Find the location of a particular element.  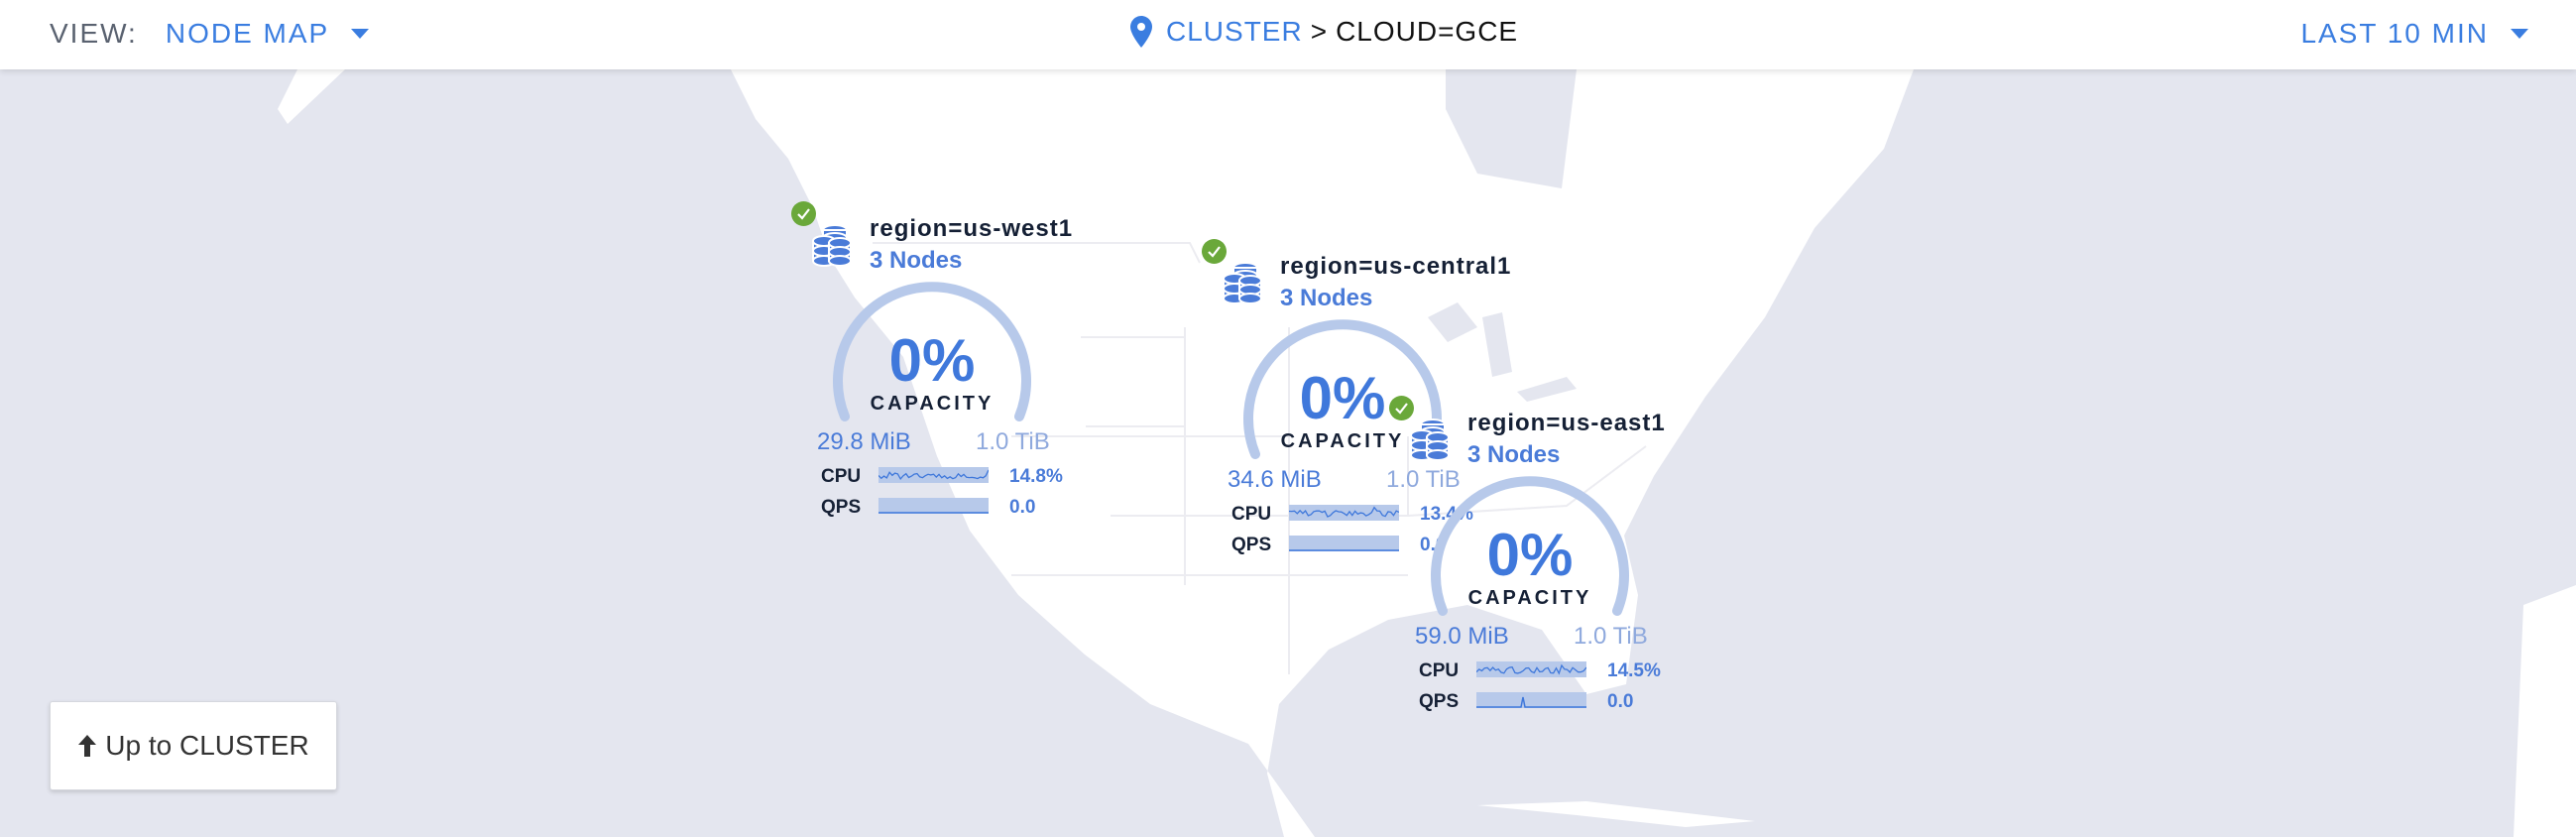

up-to-cluster-button: Up to CLUSTER is located at coordinates (193, 745).